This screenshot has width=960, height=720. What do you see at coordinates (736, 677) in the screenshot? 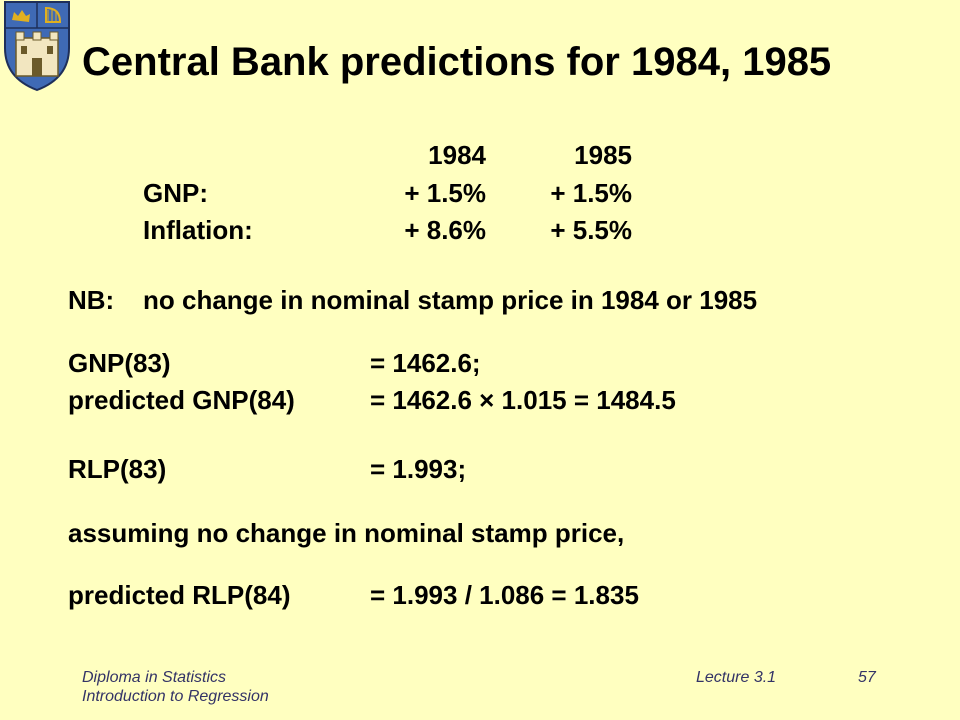
I see `footer-lecture: Lecture 3.1` at bounding box center [736, 677].